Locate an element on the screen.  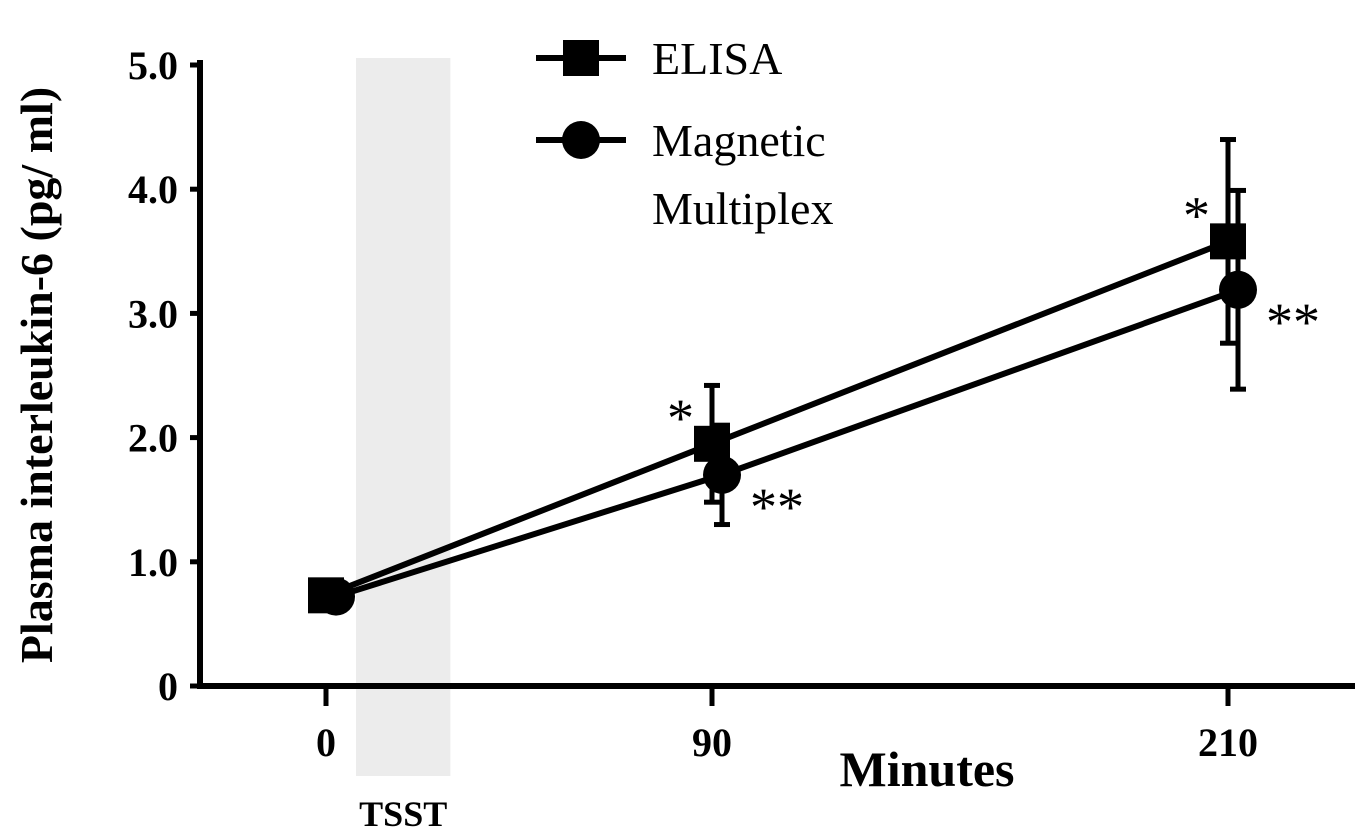
legend: ELISA Magnetic Multiplex is located at coordinates (686, 133).